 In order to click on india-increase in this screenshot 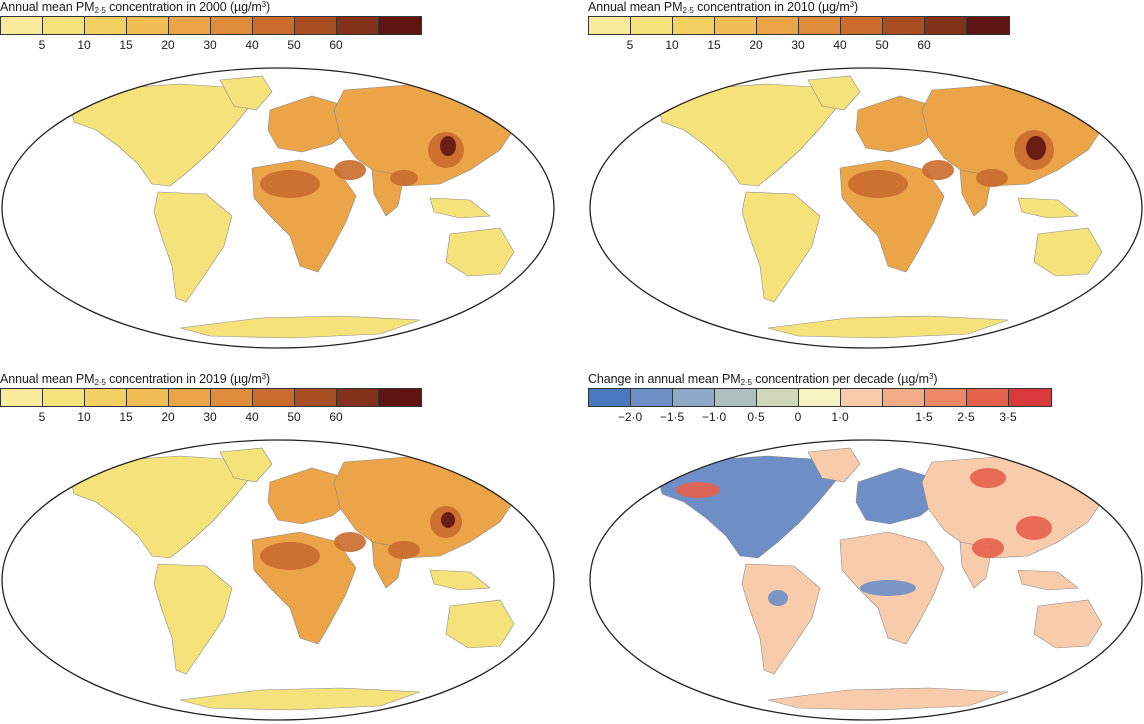, I will do `click(988, 548)`.